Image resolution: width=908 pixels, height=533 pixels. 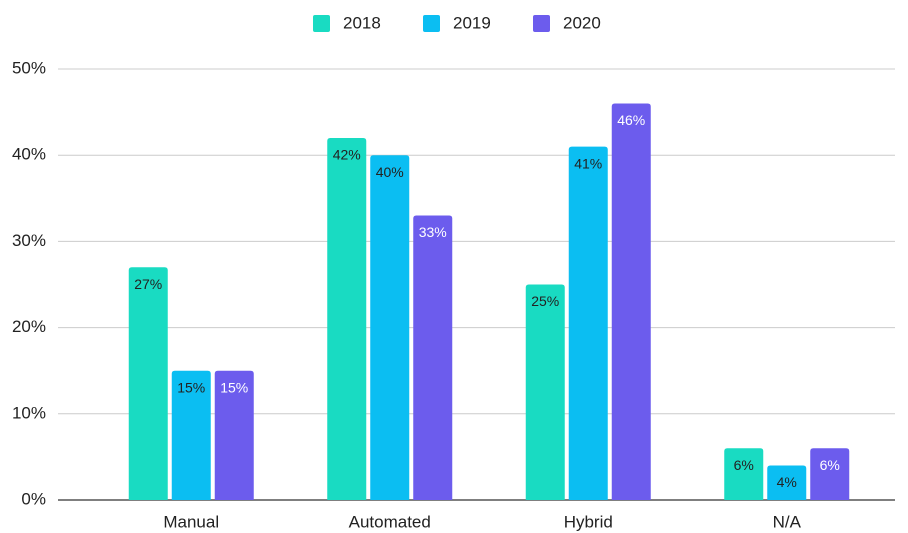 I want to click on x-tick-label: Automated, so click(x=390, y=521).